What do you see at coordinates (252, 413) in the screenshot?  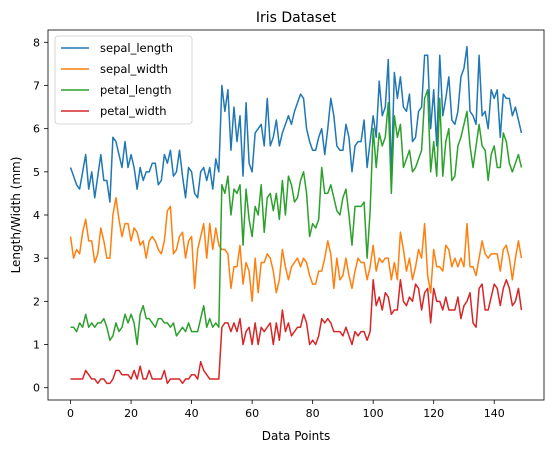 I see `x-tick-label: 60` at bounding box center [252, 413].